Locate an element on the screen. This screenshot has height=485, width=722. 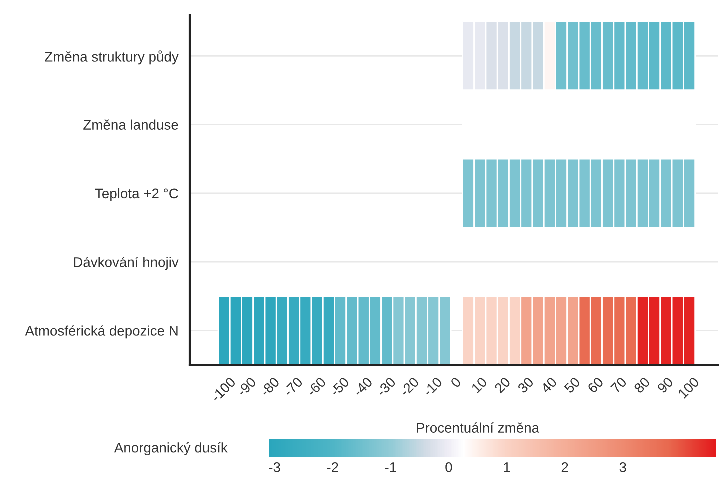
x-tick-label: -20 is located at coordinates (409, 387).